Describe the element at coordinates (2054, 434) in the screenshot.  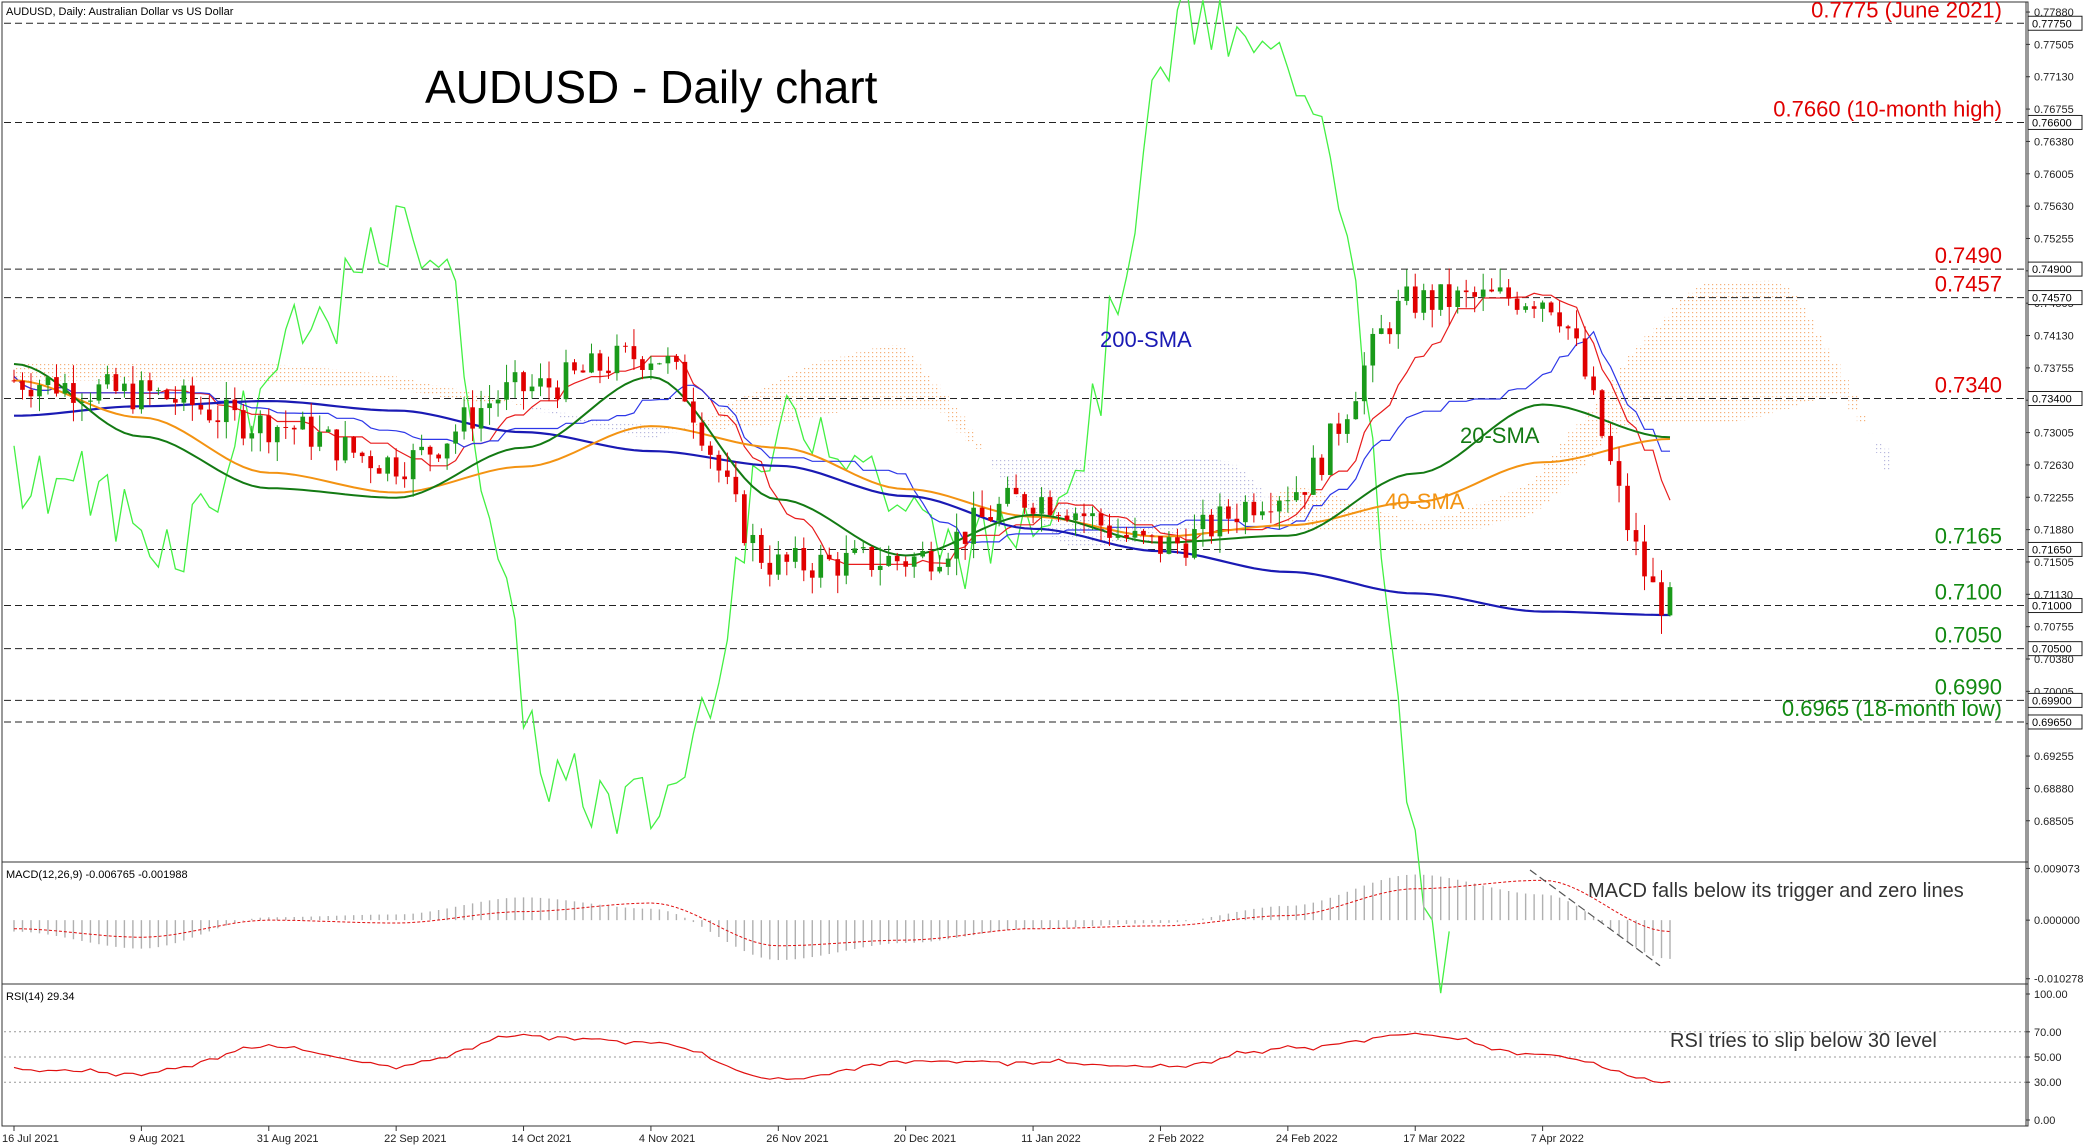
I see `y-tick-label: 0.73005` at that location.